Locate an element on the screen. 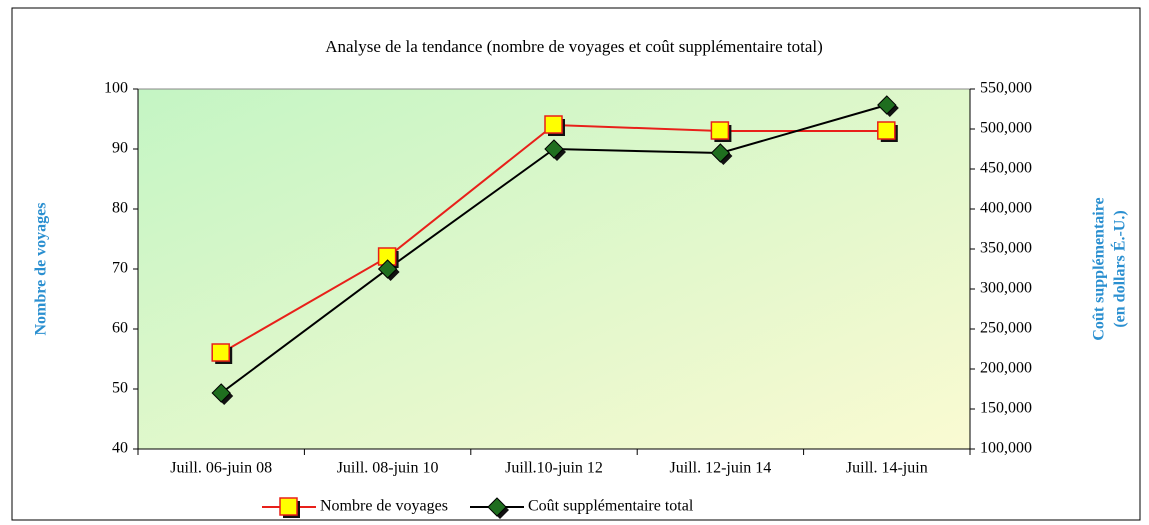  y-tick-label: 100 is located at coordinates (116, 88).